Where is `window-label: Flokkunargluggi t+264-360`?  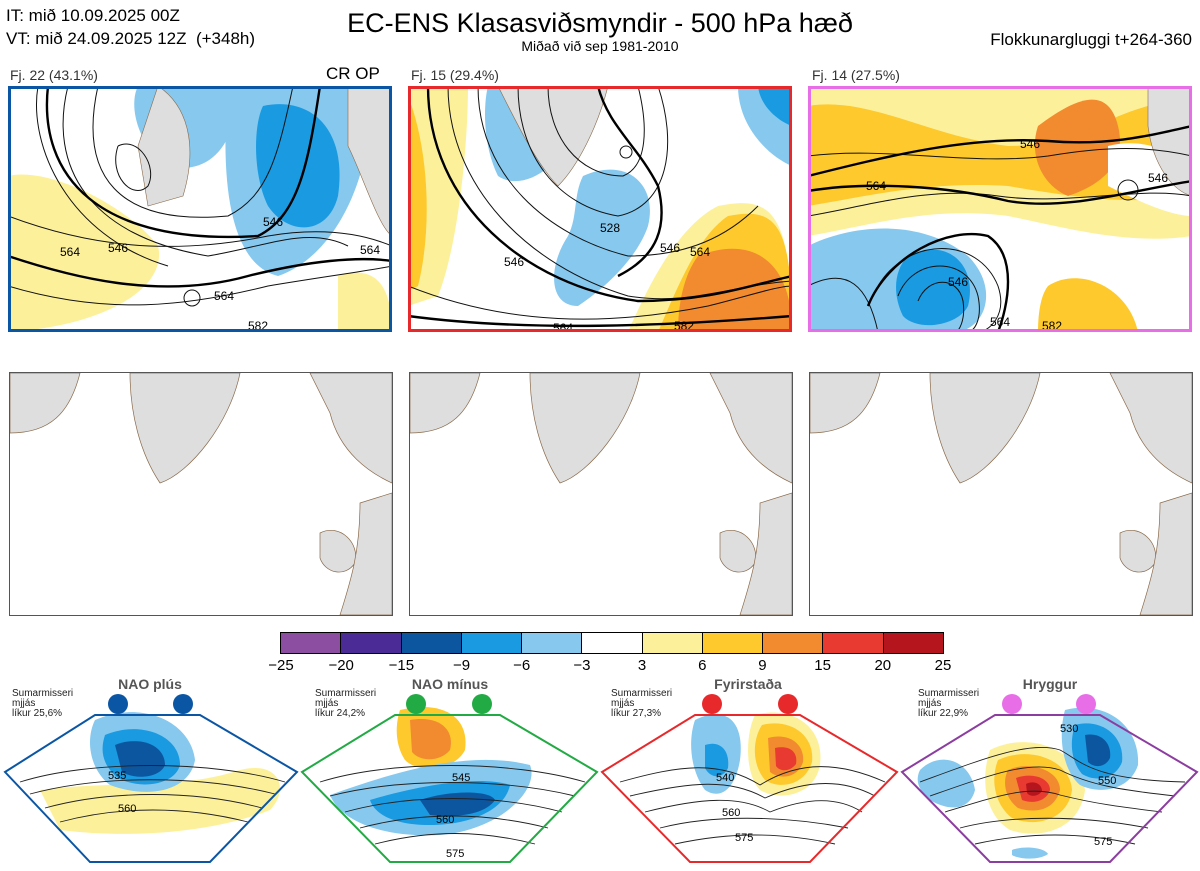 window-label: Flokkunargluggi t+264-360 is located at coordinates (1091, 39).